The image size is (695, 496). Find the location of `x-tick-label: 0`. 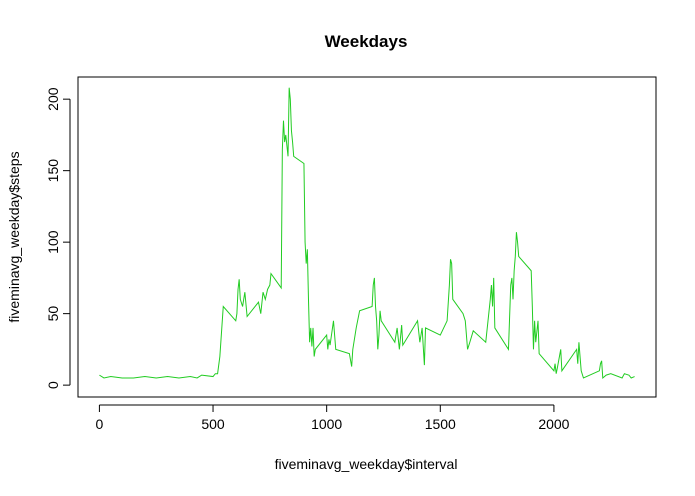

x-tick-label: 0 is located at coordinates (100, 424).